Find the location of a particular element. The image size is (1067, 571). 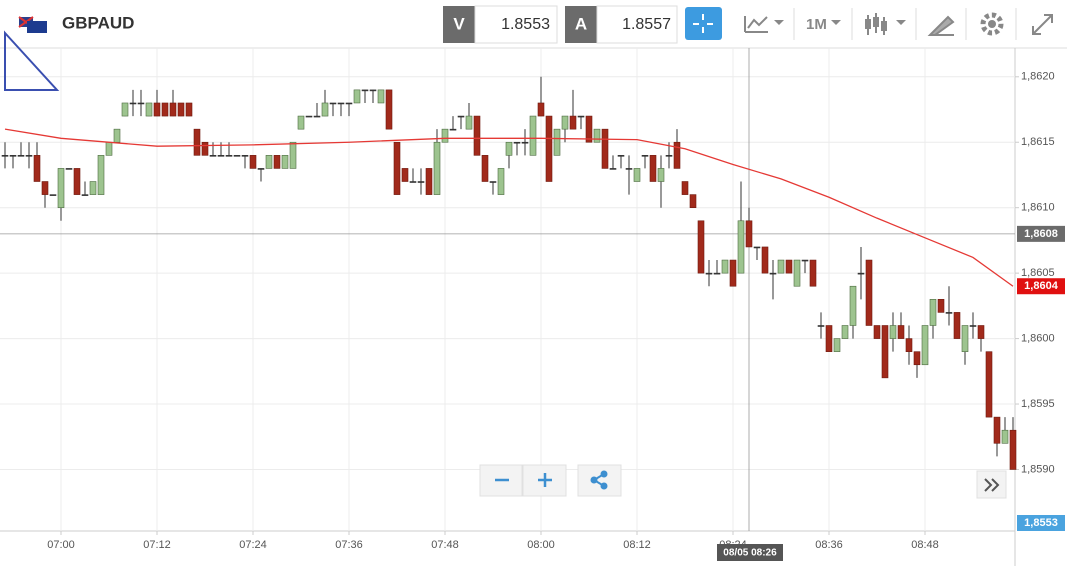

last-price: 1,8604 is located at coordinates (1041, 286).